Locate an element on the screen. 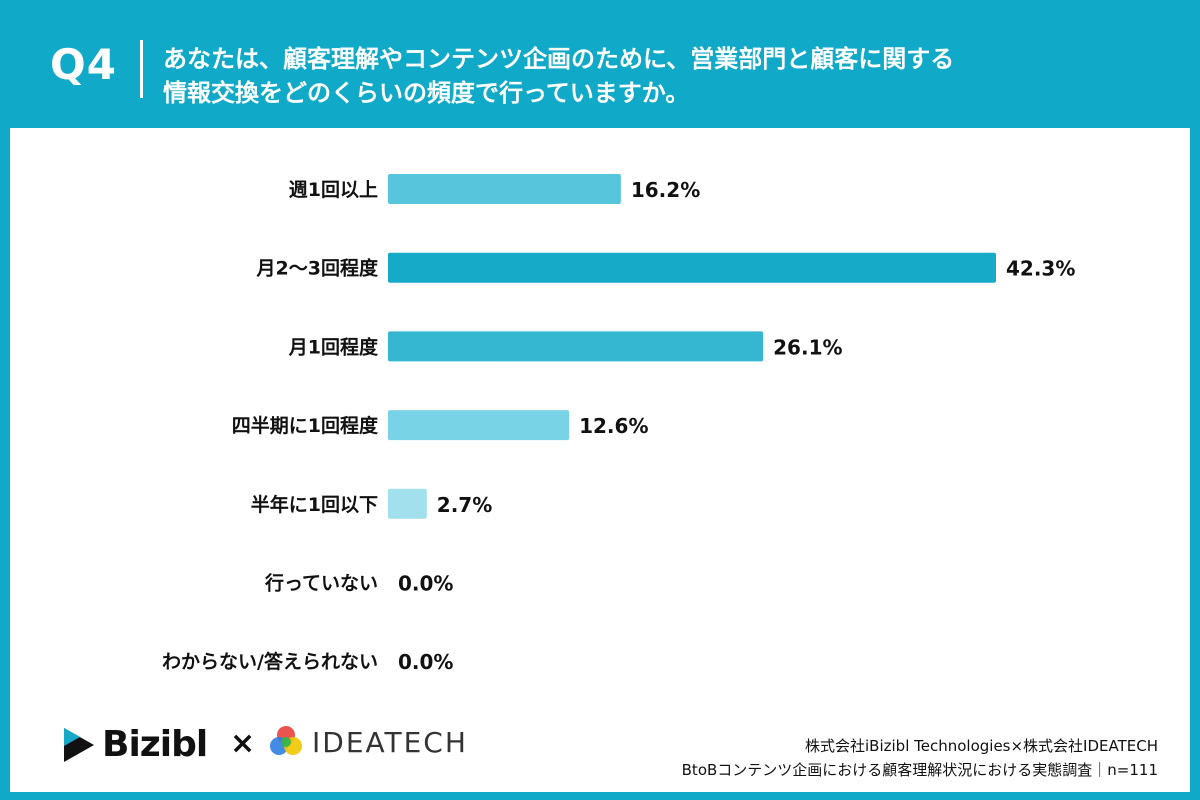 This screenshot has width=1200, height=800. times-sign: × is located at coordinates (243, 743).